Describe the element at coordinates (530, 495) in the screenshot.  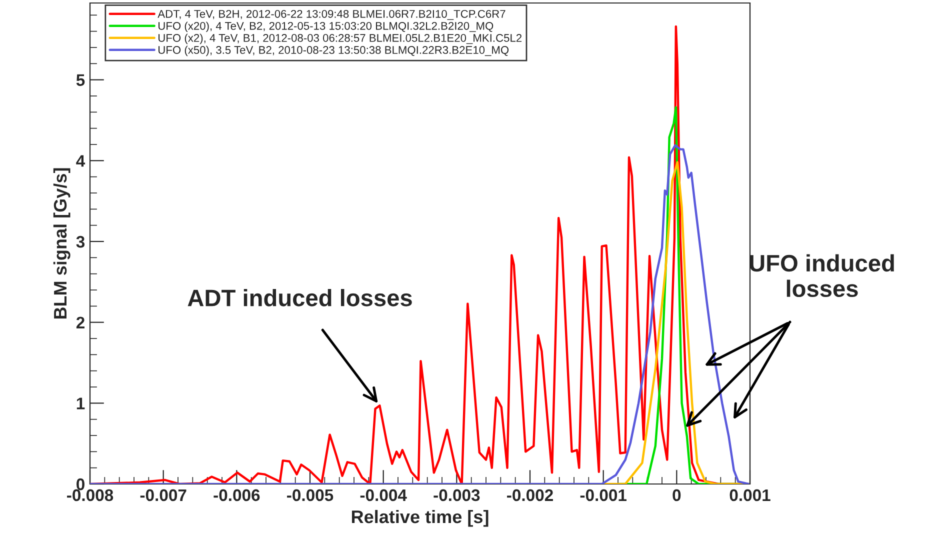
I see `x-tick-label: -0.002` at that location.